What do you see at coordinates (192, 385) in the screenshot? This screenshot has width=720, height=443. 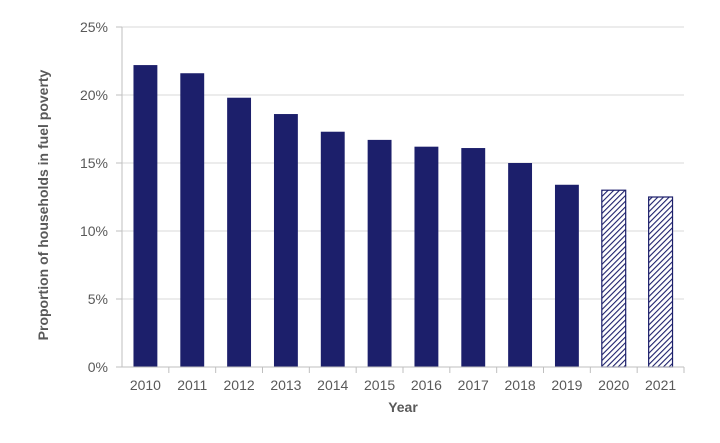 I see `x-tick-label: 2011` at bounding box center [192, 385].